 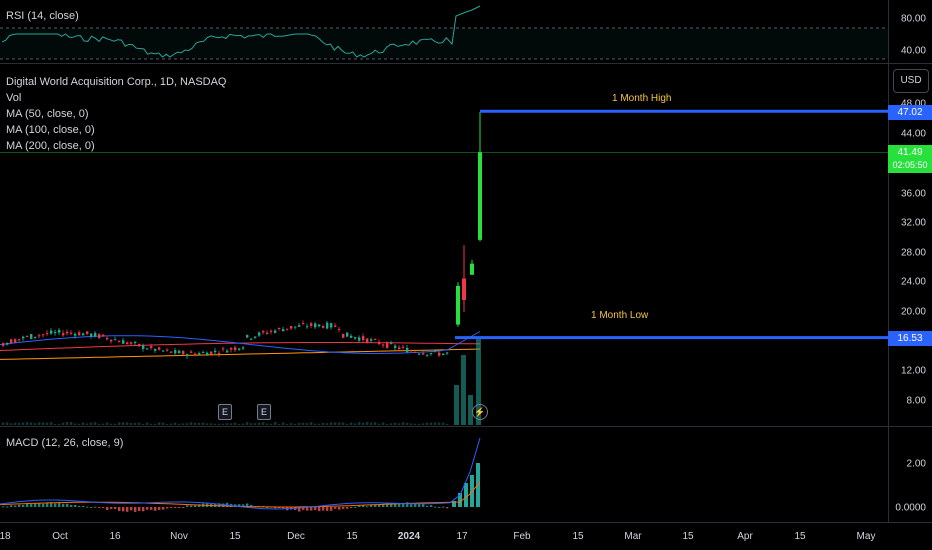 I want to click on price-tick: 48.00, so click(x=913, y=104).